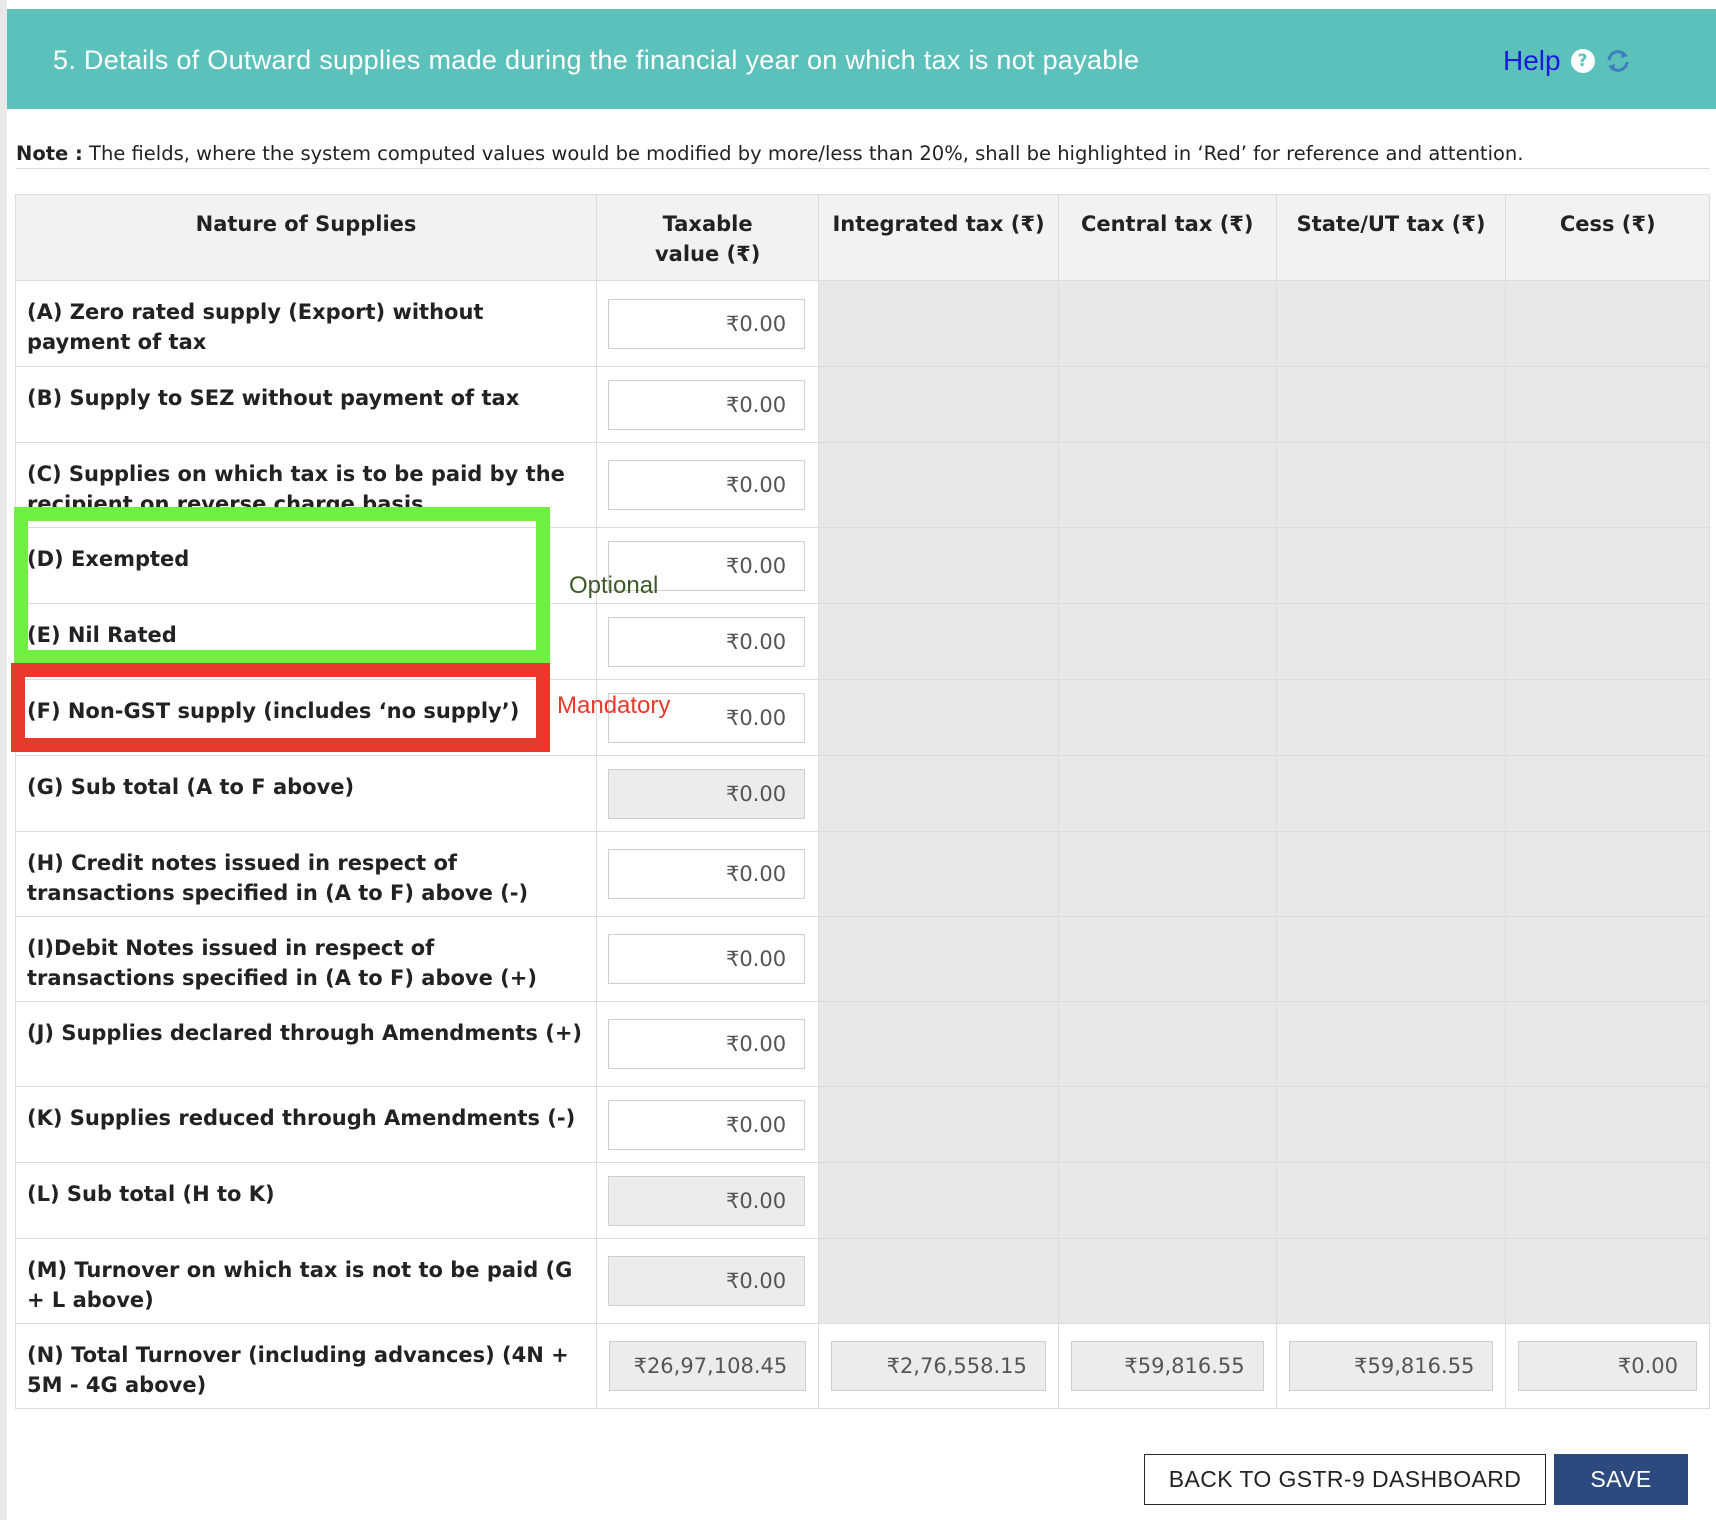 This screenshot has height=1520, width=1716. I want to click on divider, so click(862, 168).